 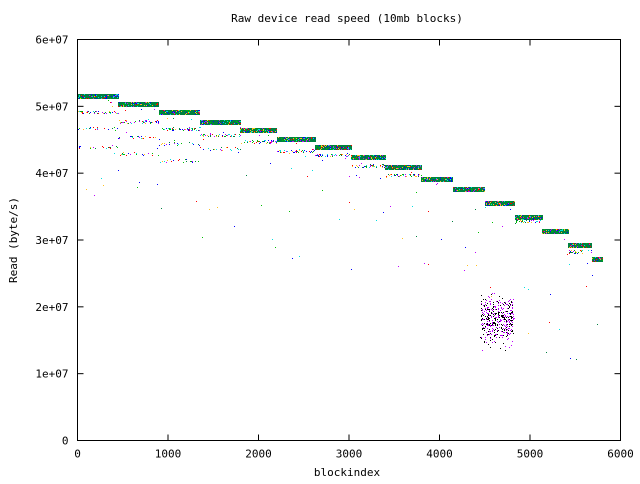 I want to click on x-tick-label: 0, so click(x=77, y=454).